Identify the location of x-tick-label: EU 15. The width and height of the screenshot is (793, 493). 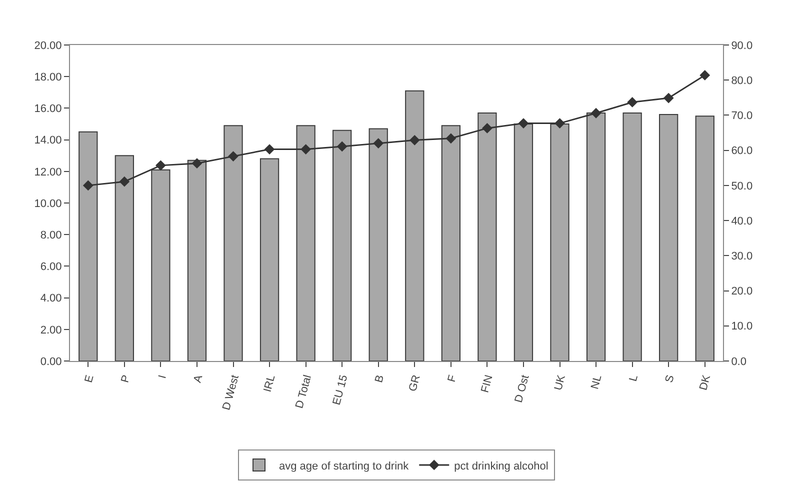
(340, 390).